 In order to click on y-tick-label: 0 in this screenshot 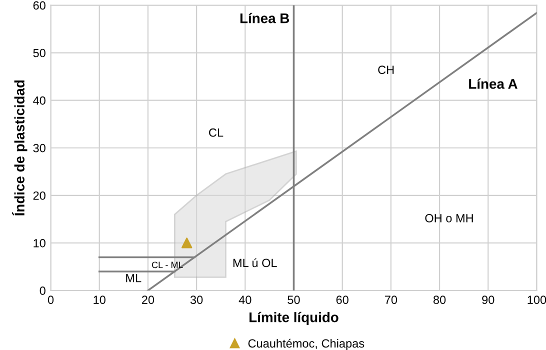, I will do `click(43, 290)`.